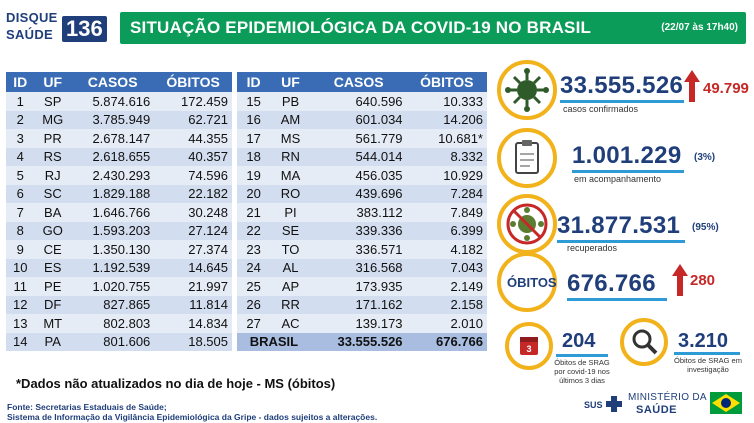 This screenshot has height=423, width=754. I want to click on row-obitos: 30.248, so click(193, 212).